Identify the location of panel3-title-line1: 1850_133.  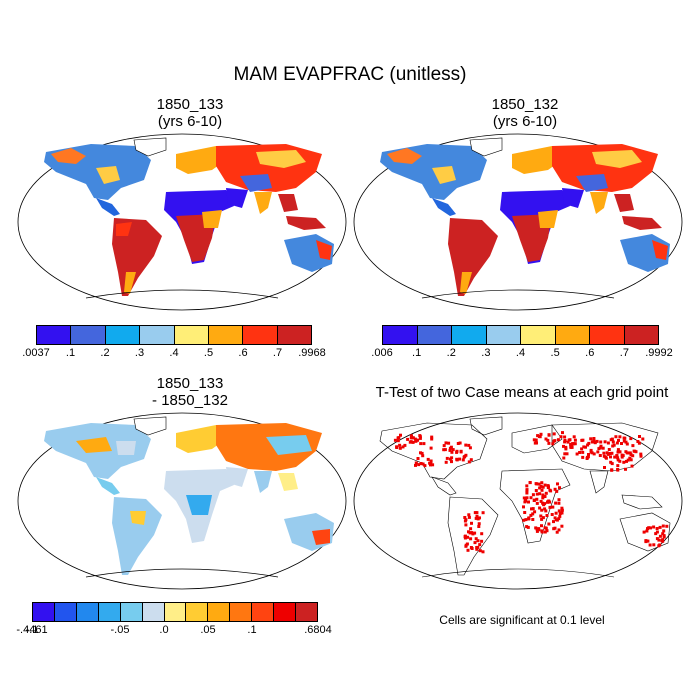
(190, 383).